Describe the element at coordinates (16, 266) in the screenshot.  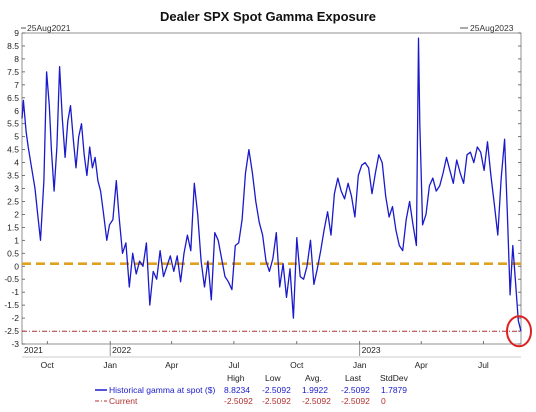
I see `y-tick-label: 0` at that location.